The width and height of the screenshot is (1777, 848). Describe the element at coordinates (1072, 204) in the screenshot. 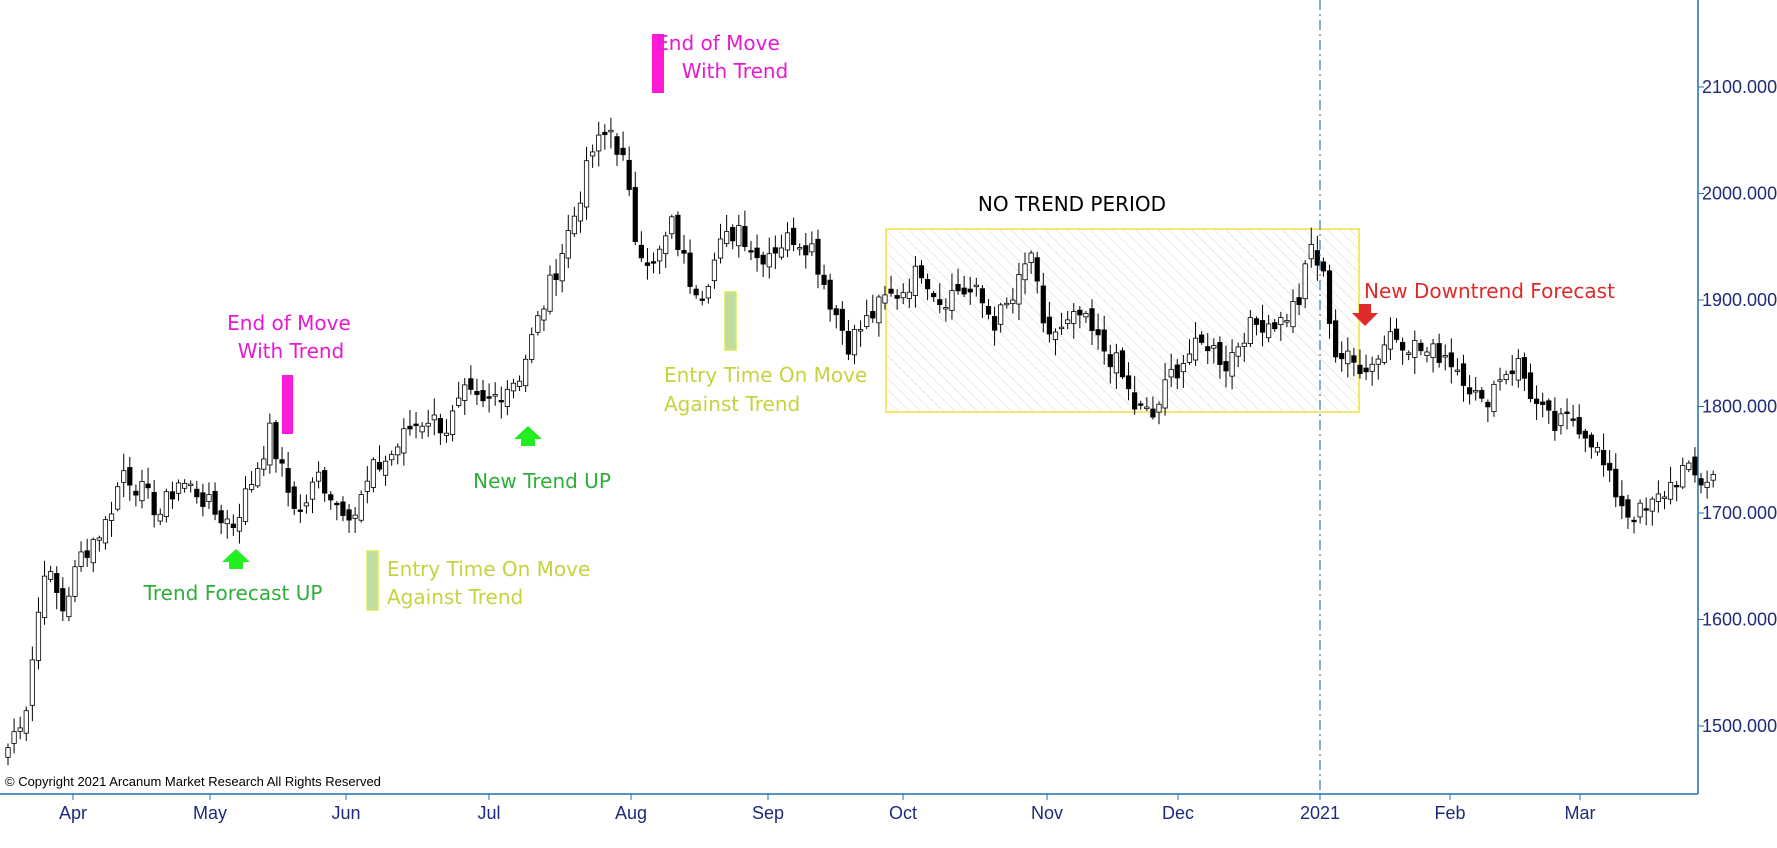

I see `no-trend-label: NO TREND PERIOD` at that location.